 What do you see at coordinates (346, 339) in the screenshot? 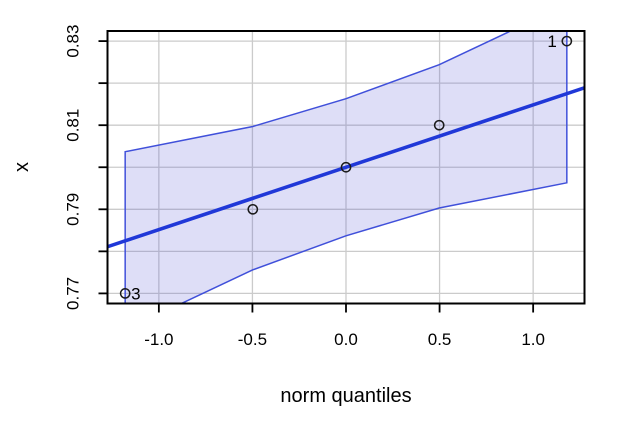
I see `x-tick-label: 0.0` at bounding box center [346, 339].